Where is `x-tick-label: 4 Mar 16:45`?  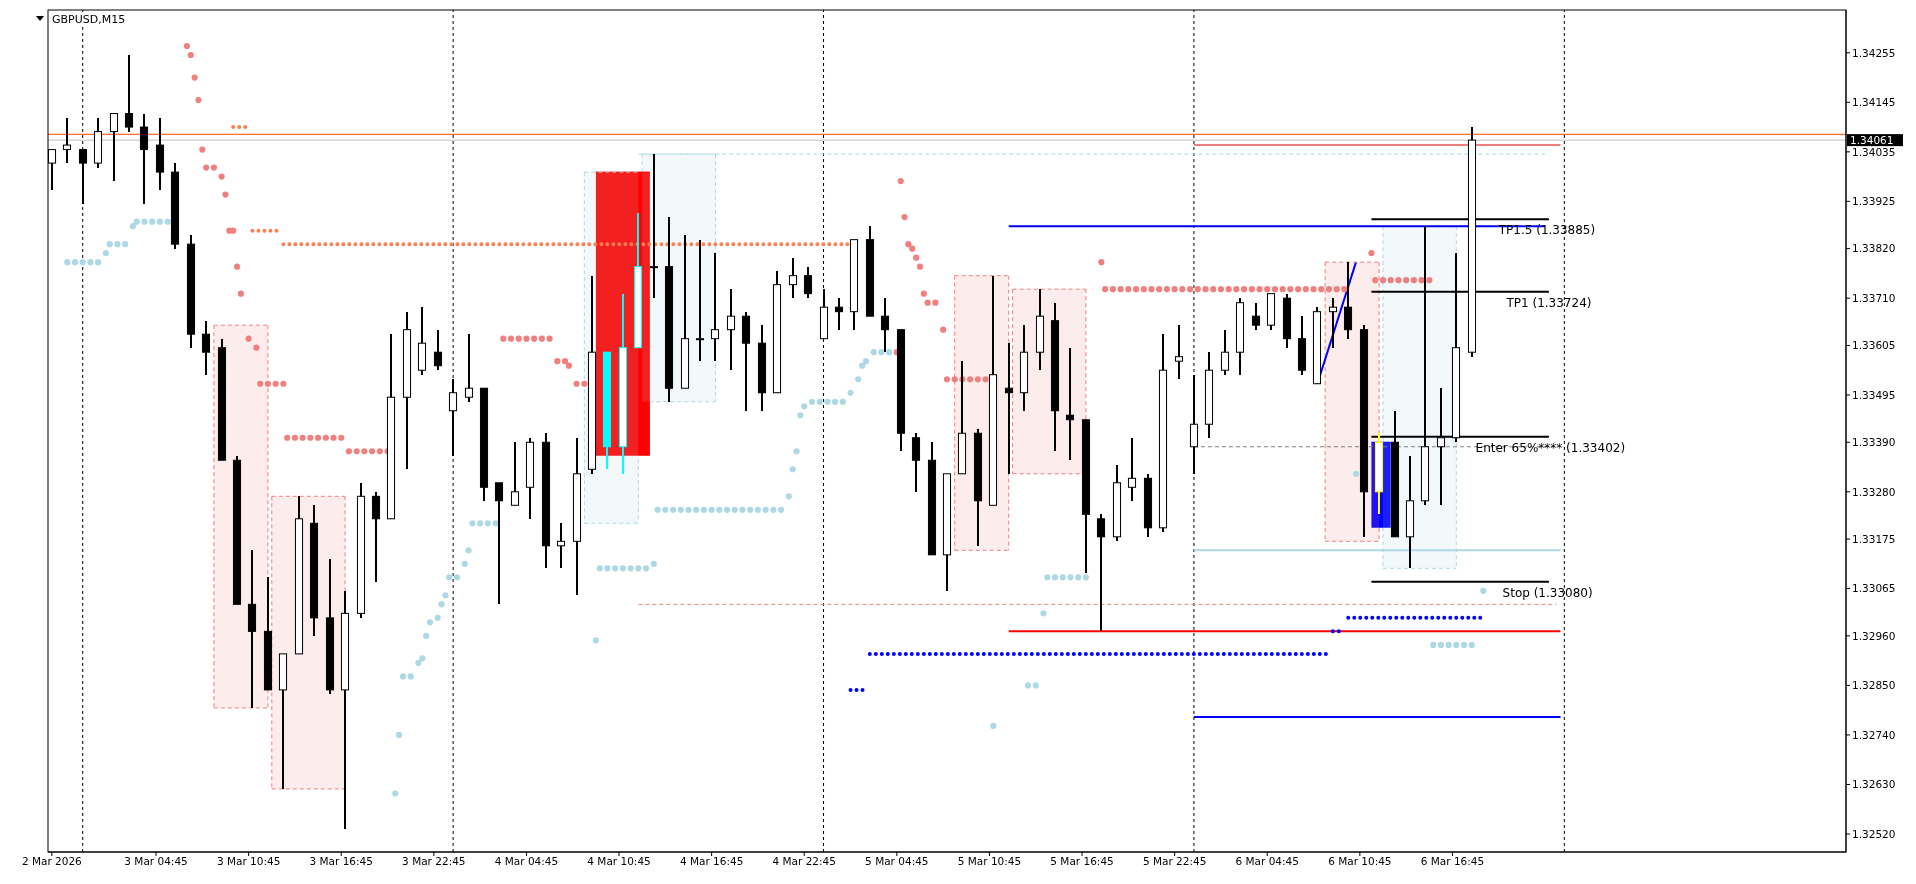 x-tick-label: 4 Mar 16:45 is located at coordinates (711, 861).